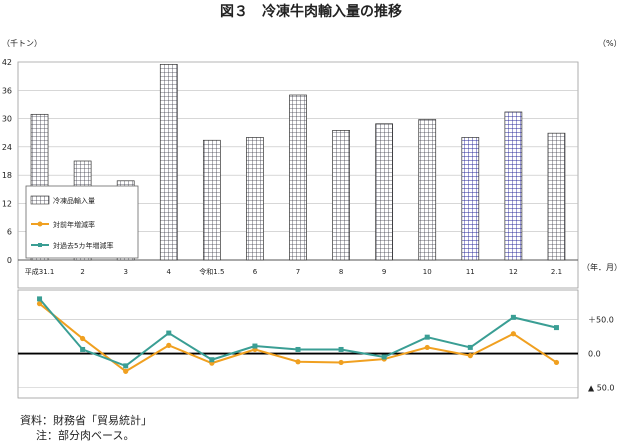 This screenshot has width=623, height=442. Describe the element at coordinates (125, 272) in the screenshot. I see `x-category-label: 3` at that location.